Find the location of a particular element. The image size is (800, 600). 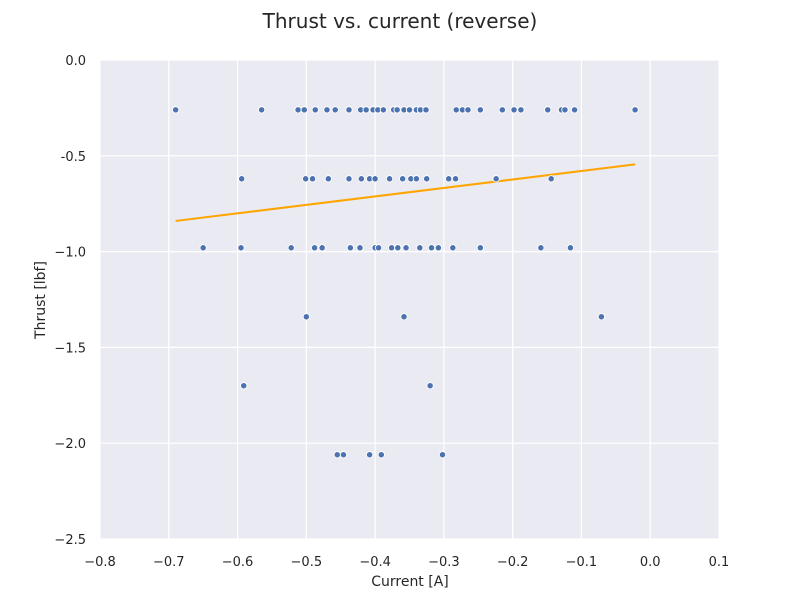

y-tick-label: −1.5 is located at coordinates (70, 348).